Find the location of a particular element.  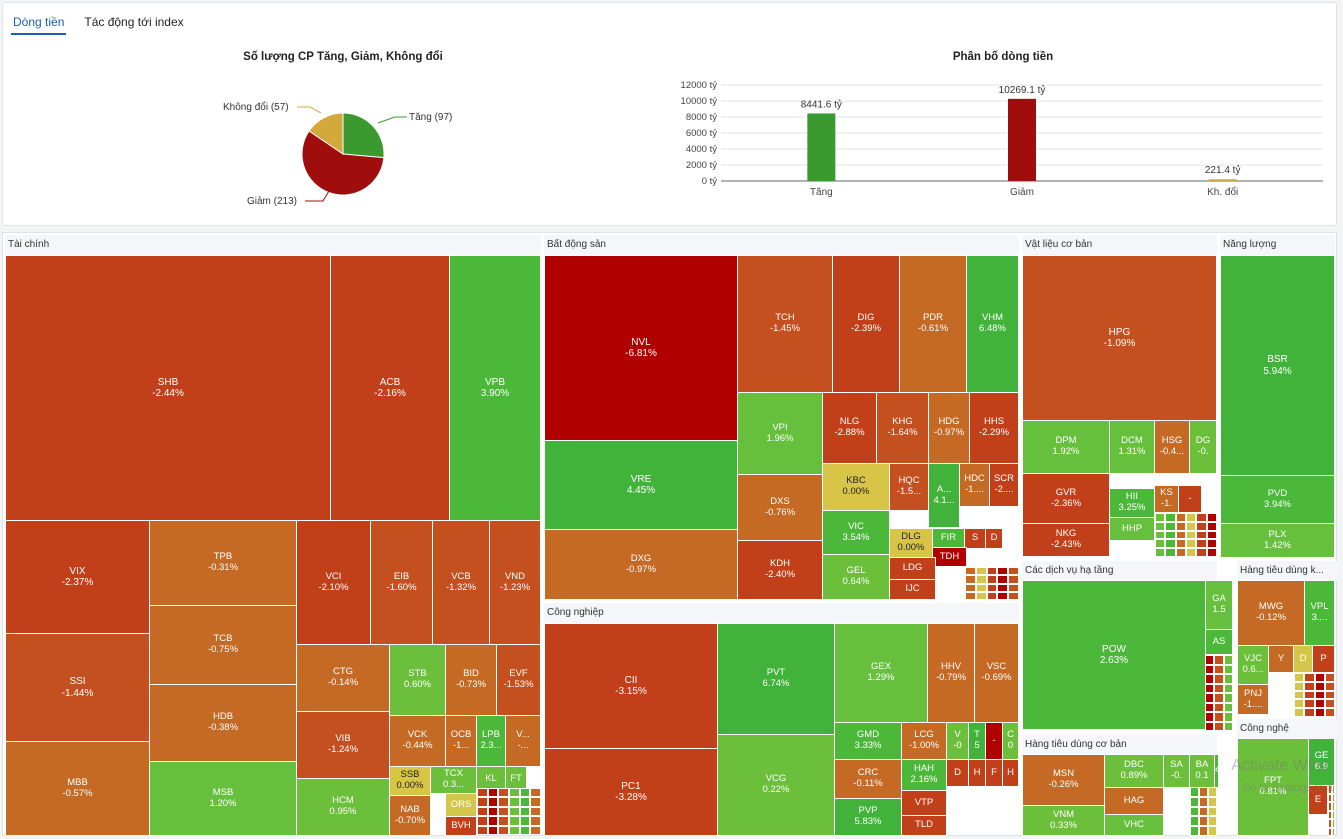

stock-tile-nlg: NLG -2.88% is located at coordinates (849, 428).